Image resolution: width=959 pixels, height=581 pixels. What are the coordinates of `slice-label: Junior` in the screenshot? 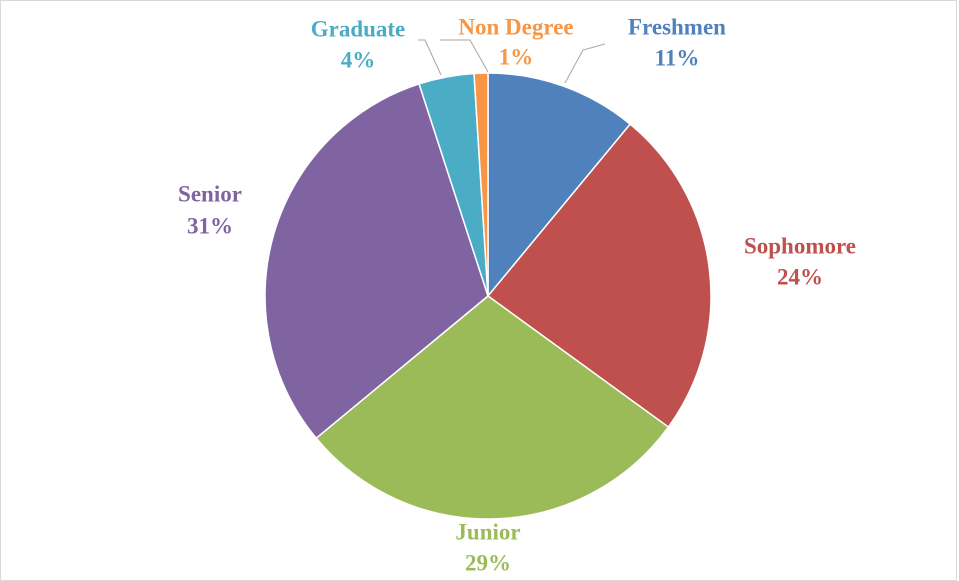 It's located at (487, 531).